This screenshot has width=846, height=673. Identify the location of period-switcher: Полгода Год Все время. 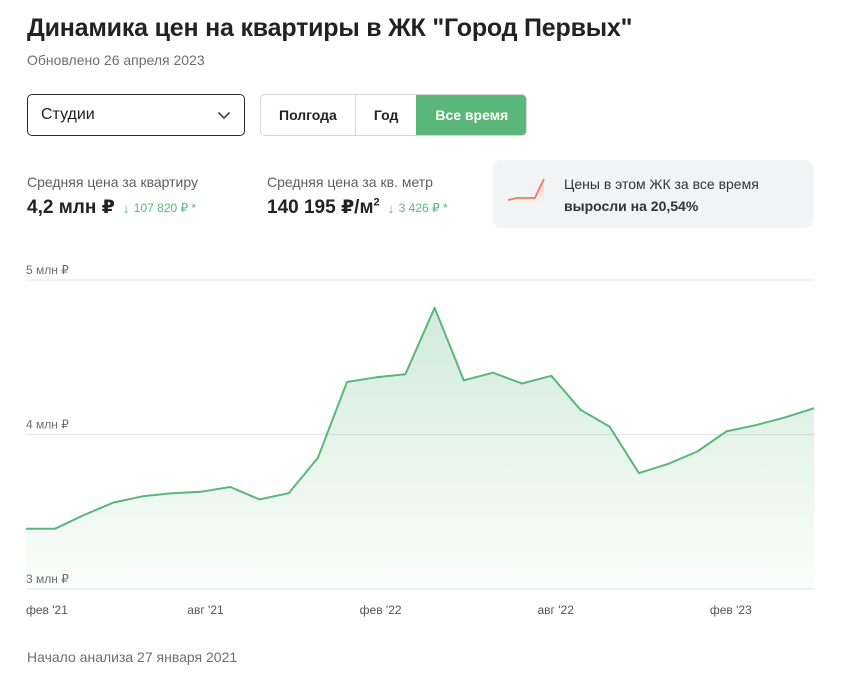
(394, 115).